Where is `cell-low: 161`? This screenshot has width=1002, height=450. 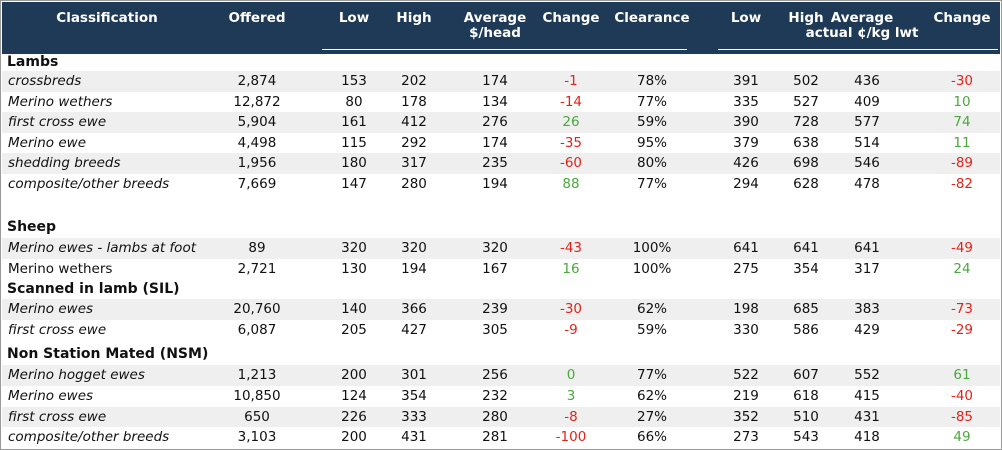 cell-low: 161 is located at coordinates (354, 122).